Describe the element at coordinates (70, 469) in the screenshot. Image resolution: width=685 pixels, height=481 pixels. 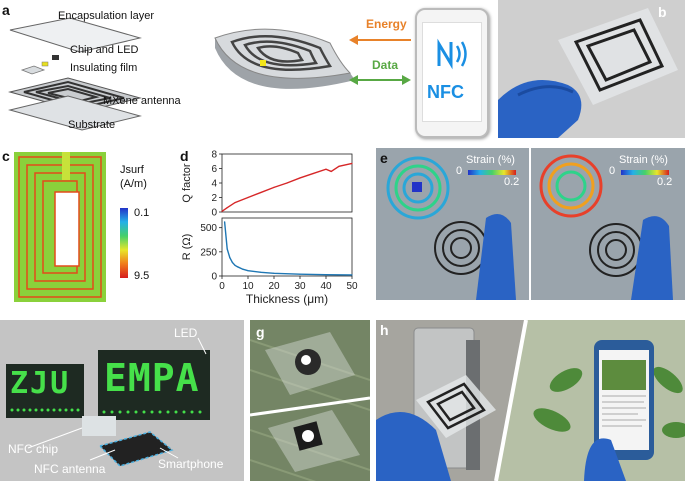
I see `label-nfc-antenna: NFC antenna` at that location.